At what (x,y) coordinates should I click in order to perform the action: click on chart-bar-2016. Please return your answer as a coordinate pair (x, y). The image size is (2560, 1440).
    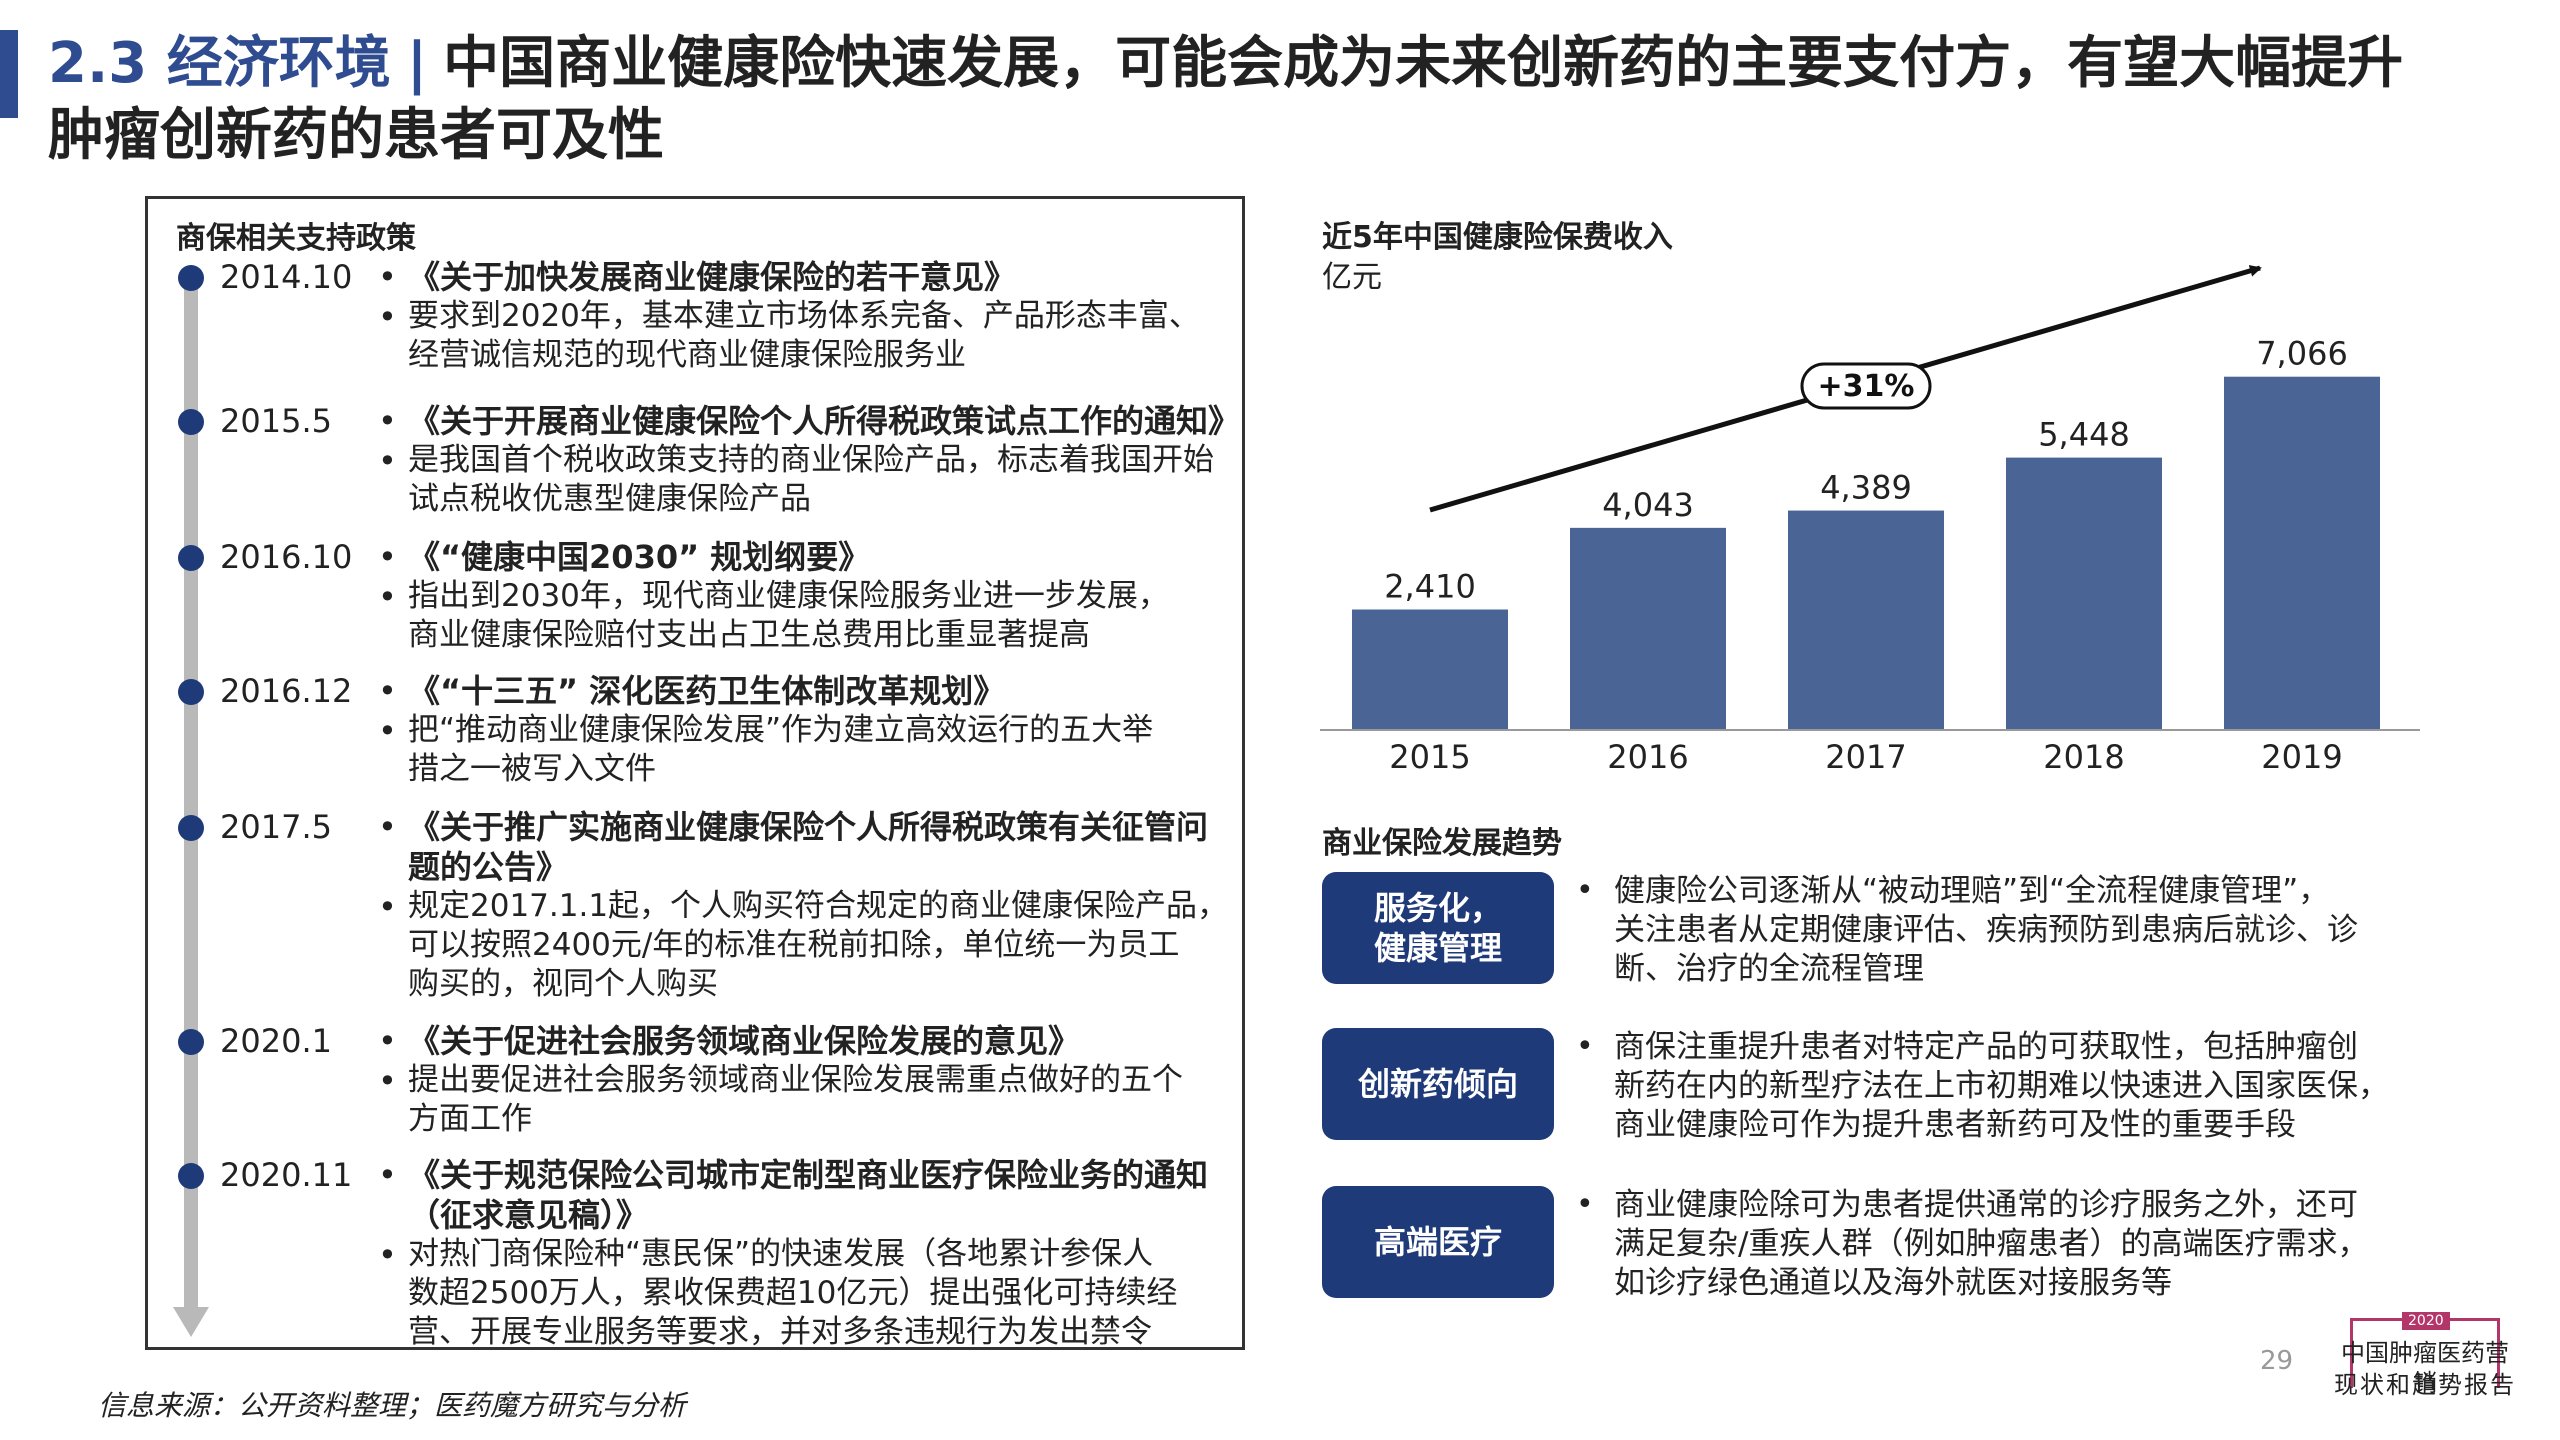
    Looking at the image, I should click on (1648, 628).